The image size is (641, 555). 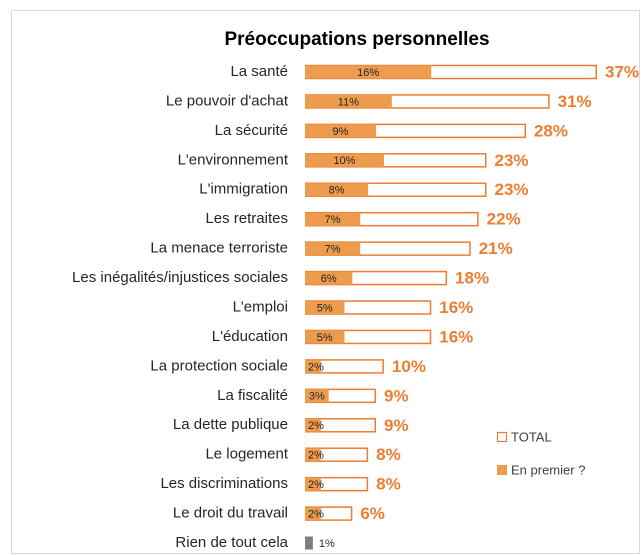 I want to click on category-label: La menace terroriste, so click(x=219, y=248).